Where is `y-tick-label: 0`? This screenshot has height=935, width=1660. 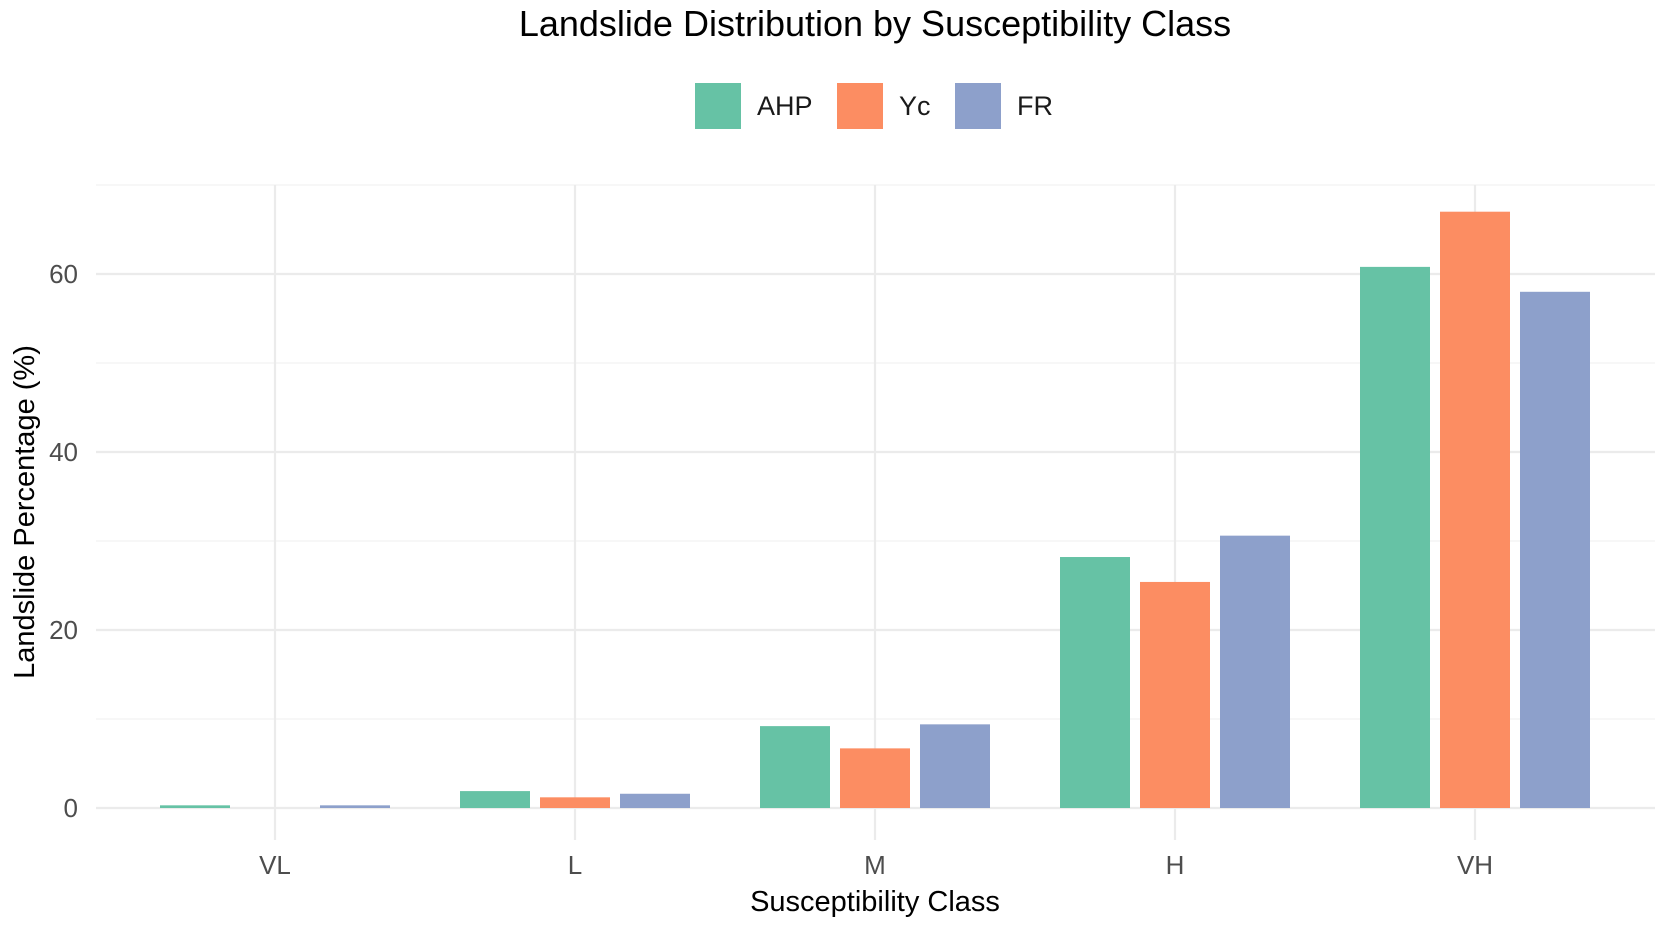 y-tick-label: 0 is located at coordinates (71, 808).